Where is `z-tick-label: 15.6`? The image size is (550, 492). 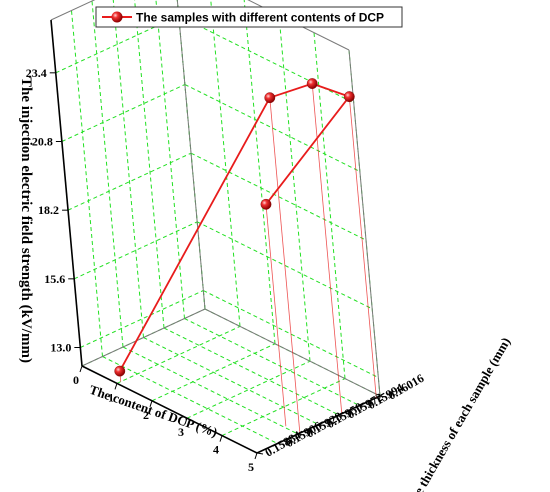 z-tick-label: 15.6 is located at coordinates (54, 279).